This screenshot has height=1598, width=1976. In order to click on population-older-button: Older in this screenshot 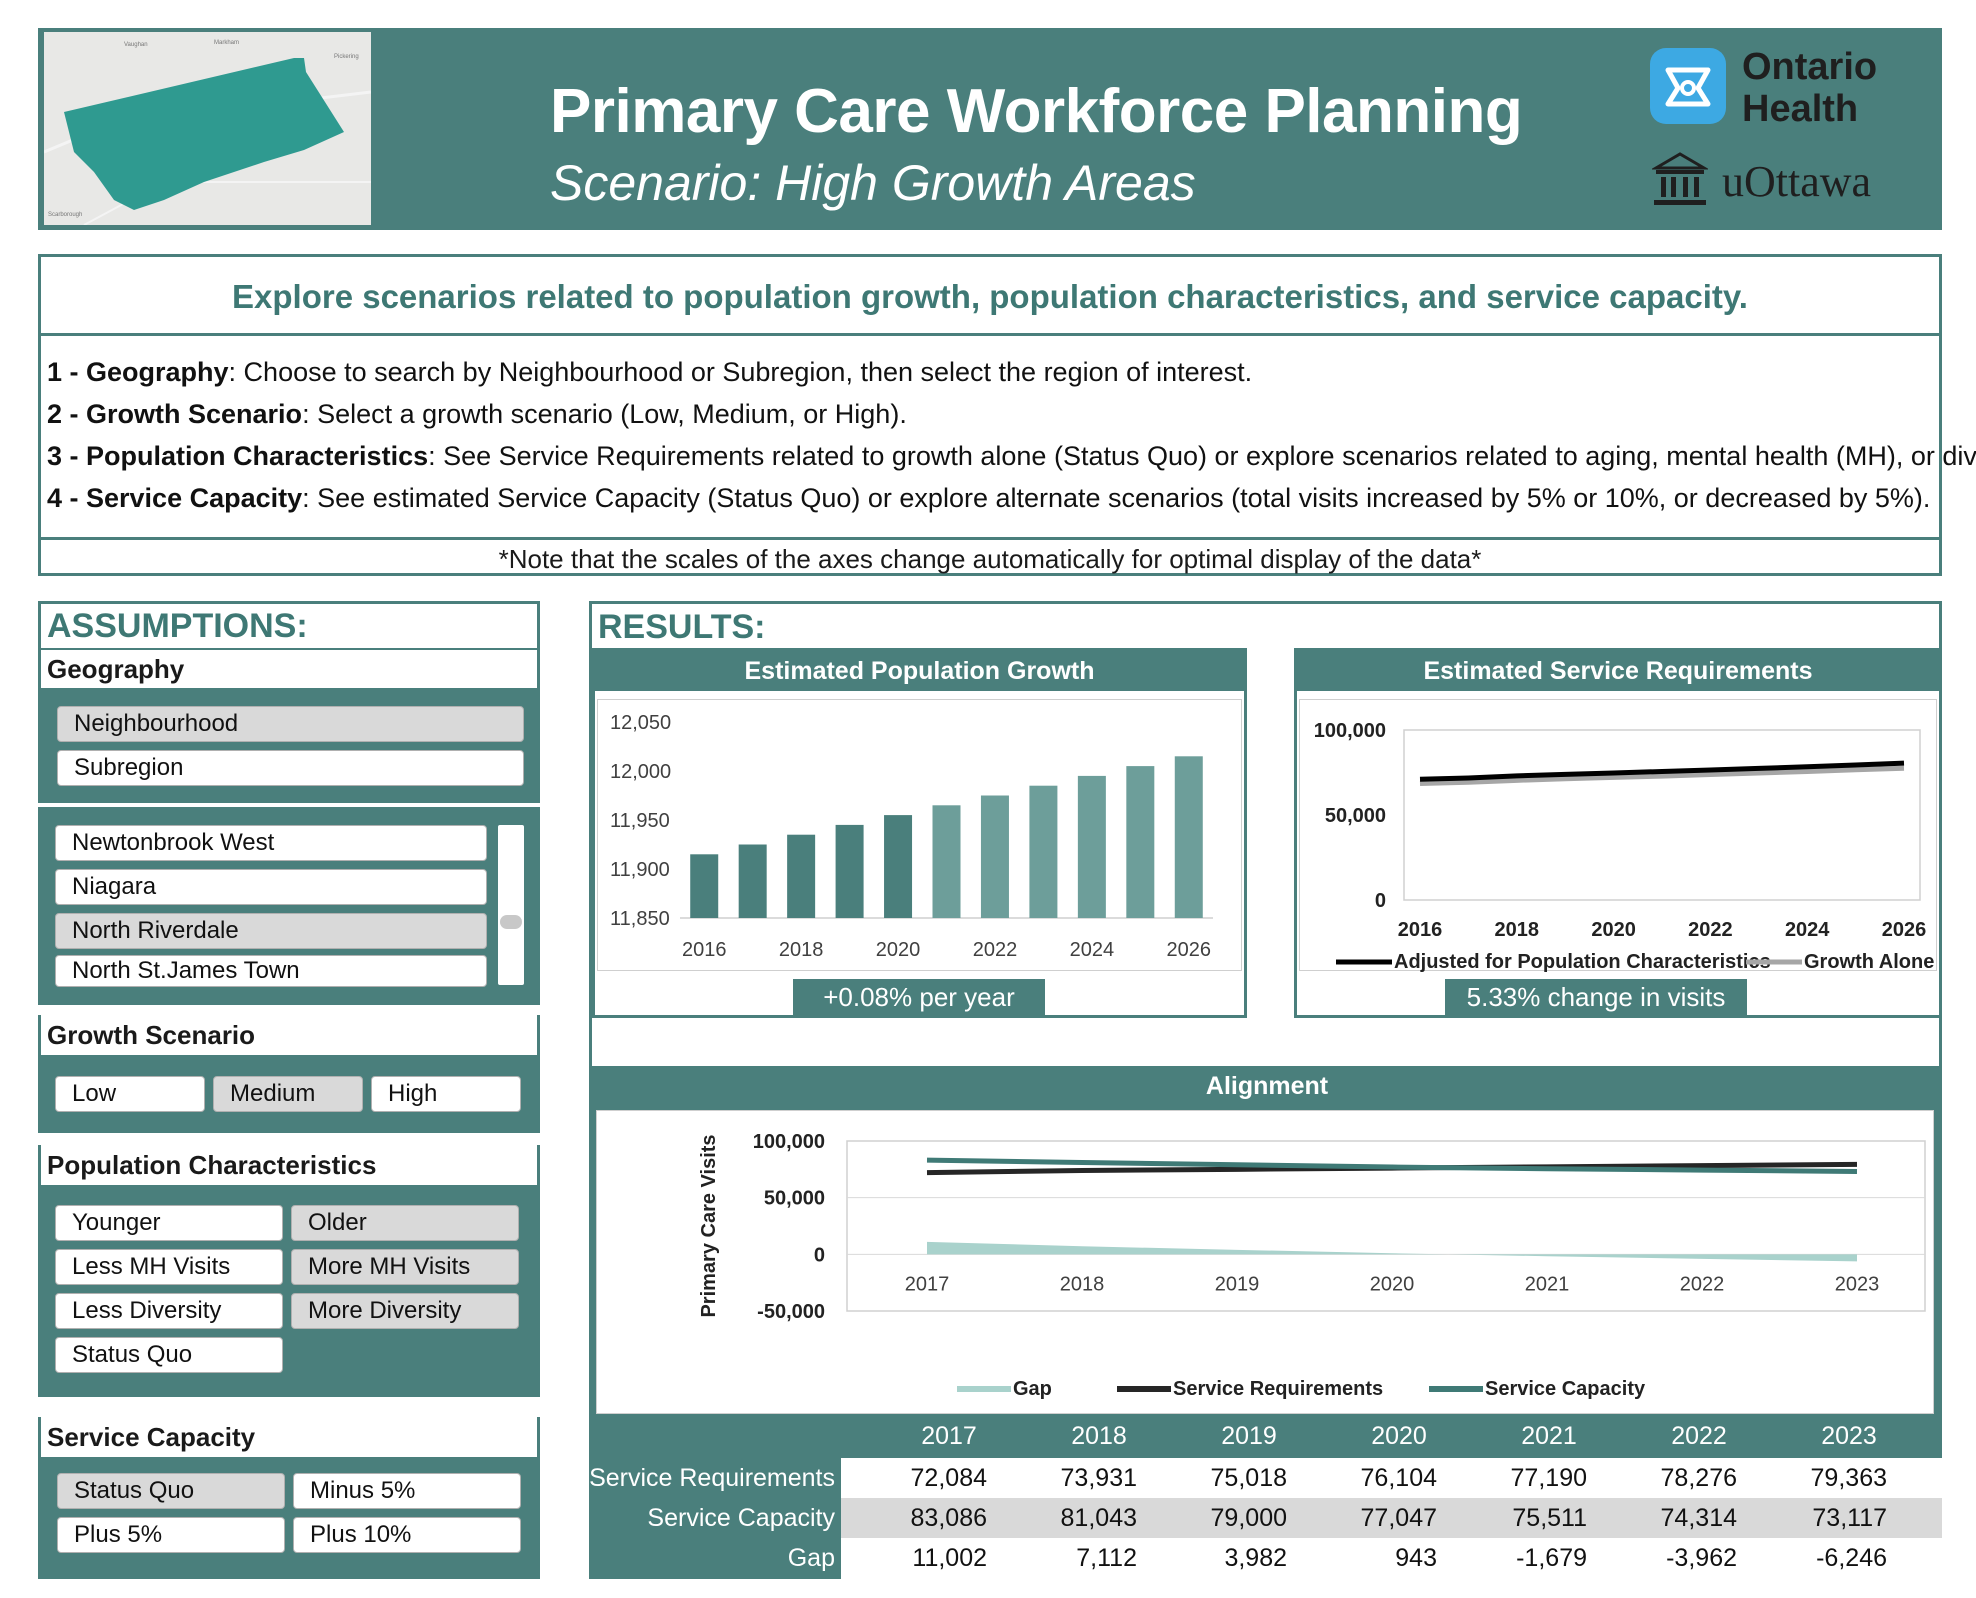, I will do `click(405, 1223)`.